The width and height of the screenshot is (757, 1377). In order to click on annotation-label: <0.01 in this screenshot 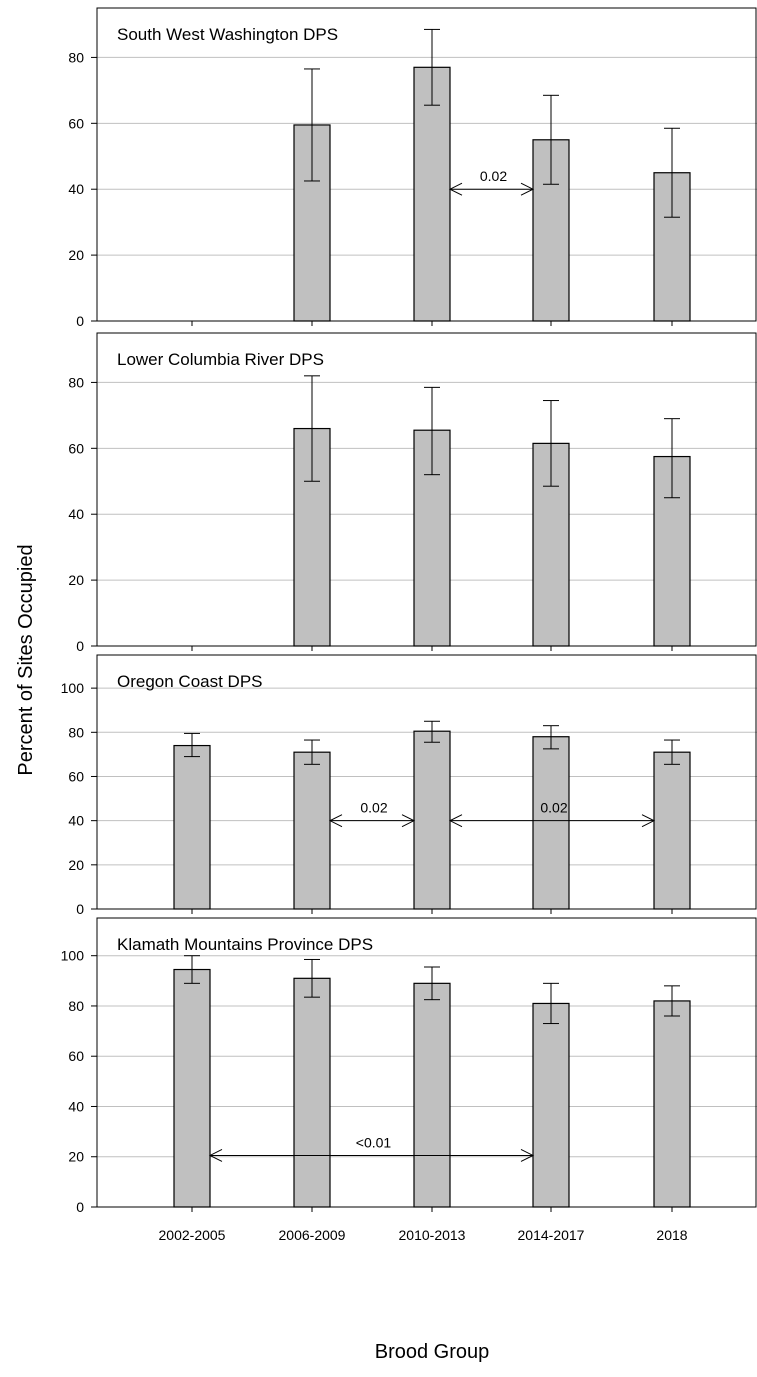, I will do `click(374, 1142)`.